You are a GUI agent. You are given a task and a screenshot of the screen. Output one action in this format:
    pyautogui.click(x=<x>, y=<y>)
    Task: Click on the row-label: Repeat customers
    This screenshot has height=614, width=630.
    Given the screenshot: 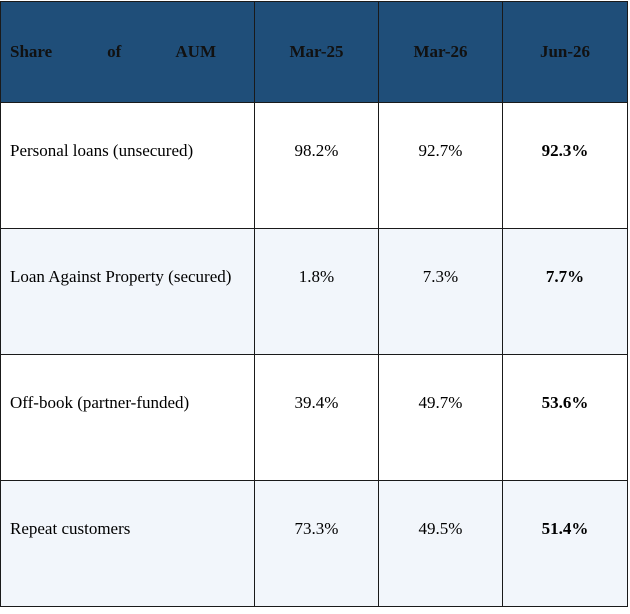 What is the action you would take?
    pyautogui.click(x=70, y=528)
    